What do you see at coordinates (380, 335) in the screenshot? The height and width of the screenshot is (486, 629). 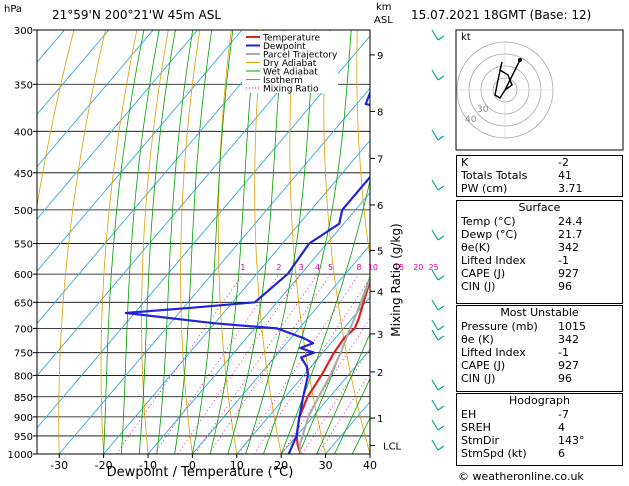 I see `km-tick-label: 3` at bounding box center [380, 335].